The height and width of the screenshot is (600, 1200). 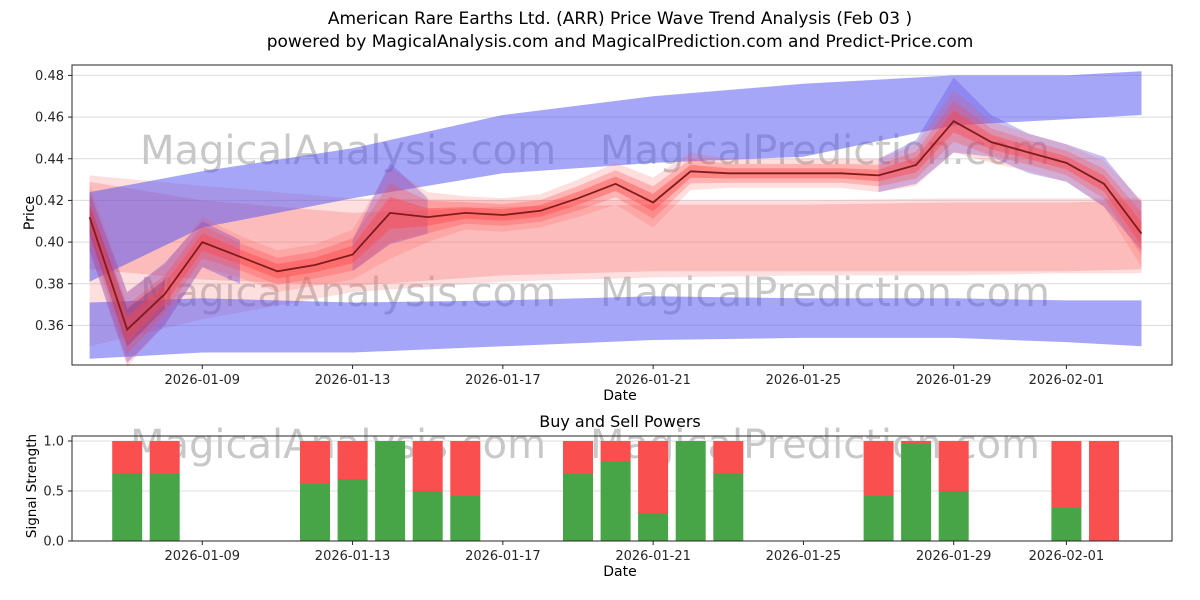 I want to click on price-x-tick-label: 2026-02-01, so click(x=1067, y=380).